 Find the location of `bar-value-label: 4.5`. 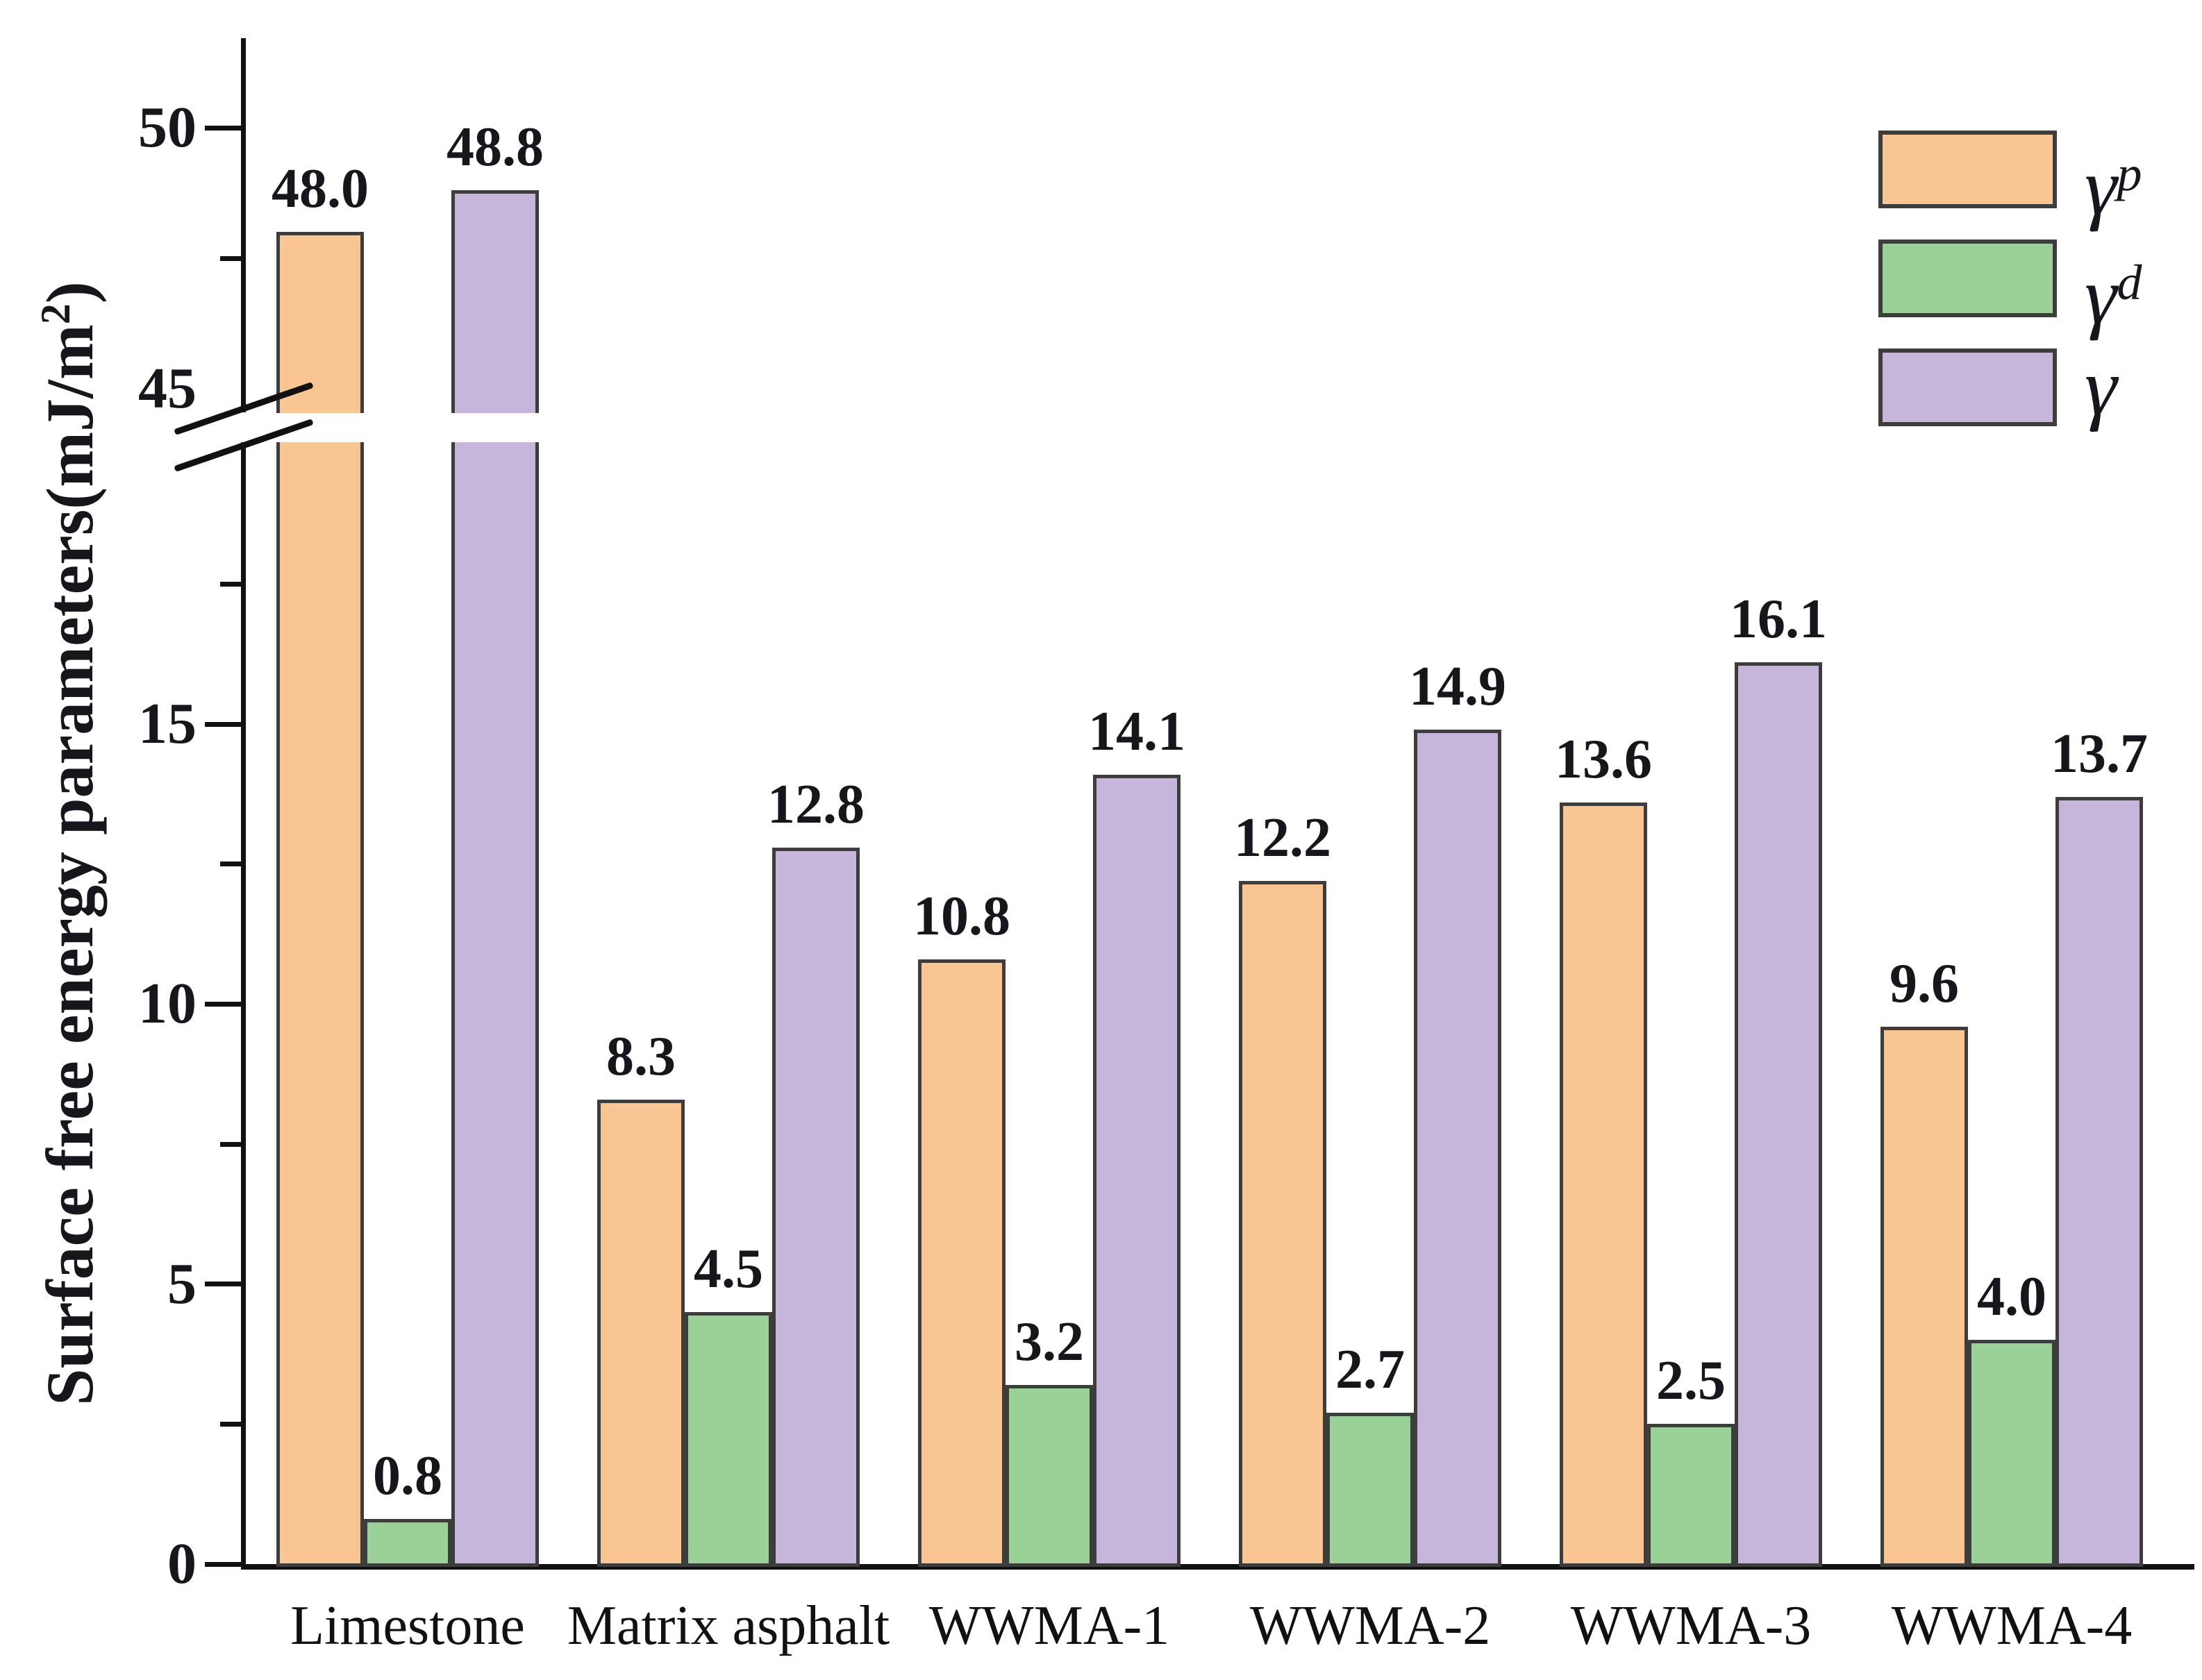

bar-value-label: 4.5 is located at coordinates (729, 1269).